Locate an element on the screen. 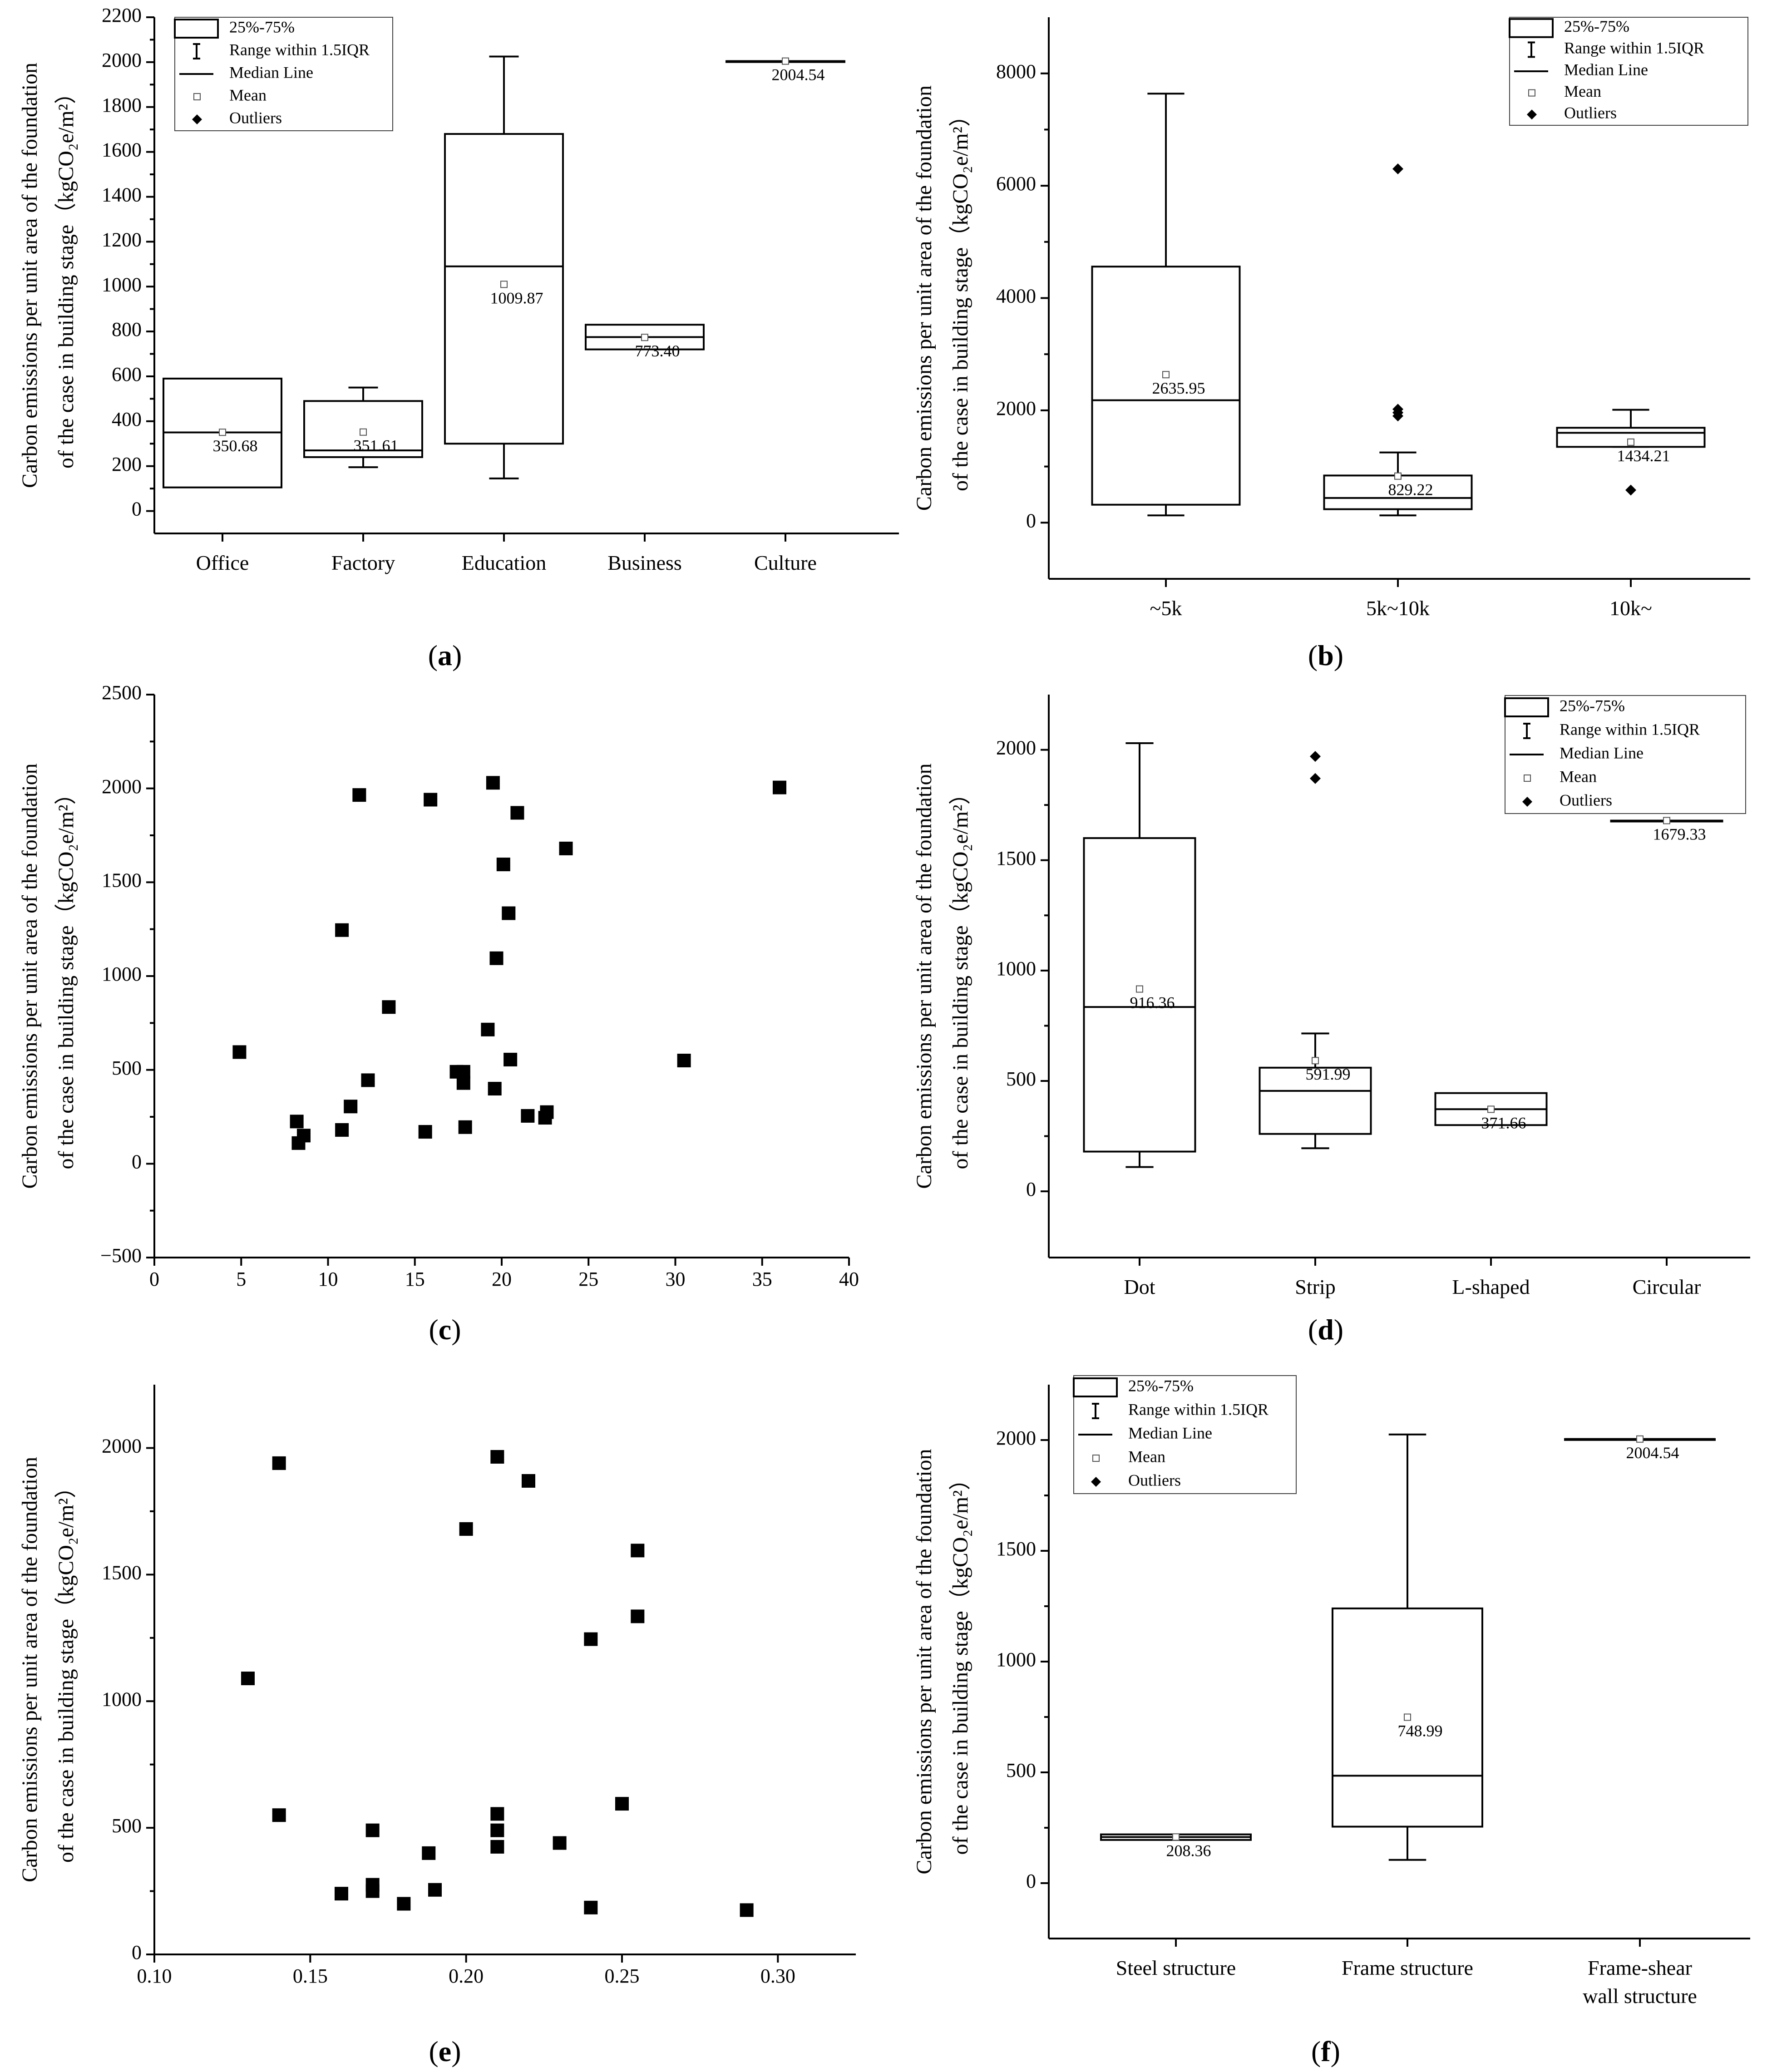 The width and height of the screenshot is (1767, 2072). x-tick-label: 0.20 is located at coordinates (466, 1976).